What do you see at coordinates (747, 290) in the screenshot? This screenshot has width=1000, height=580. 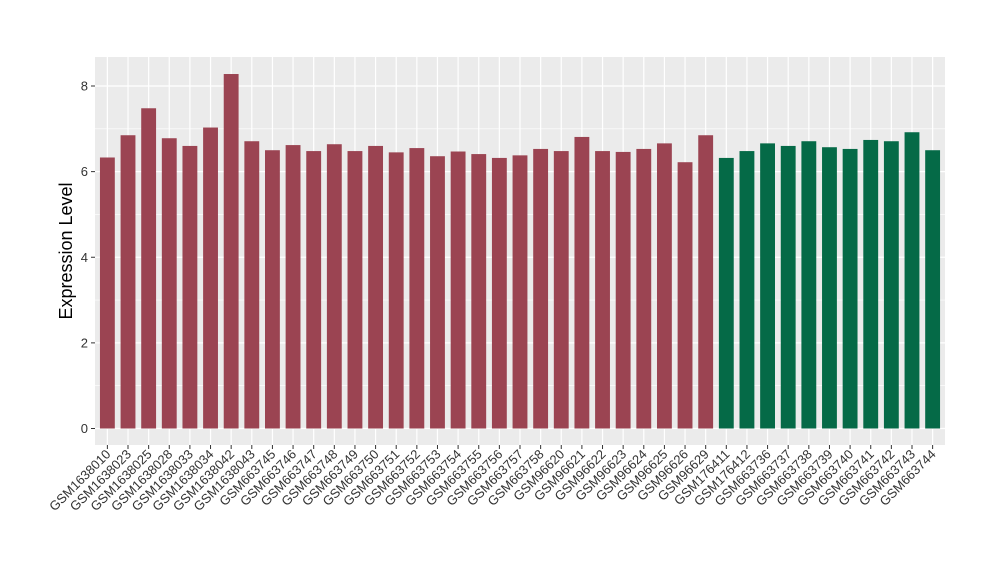 I see `bar-GSM176412` at bounding box center [747, 290].